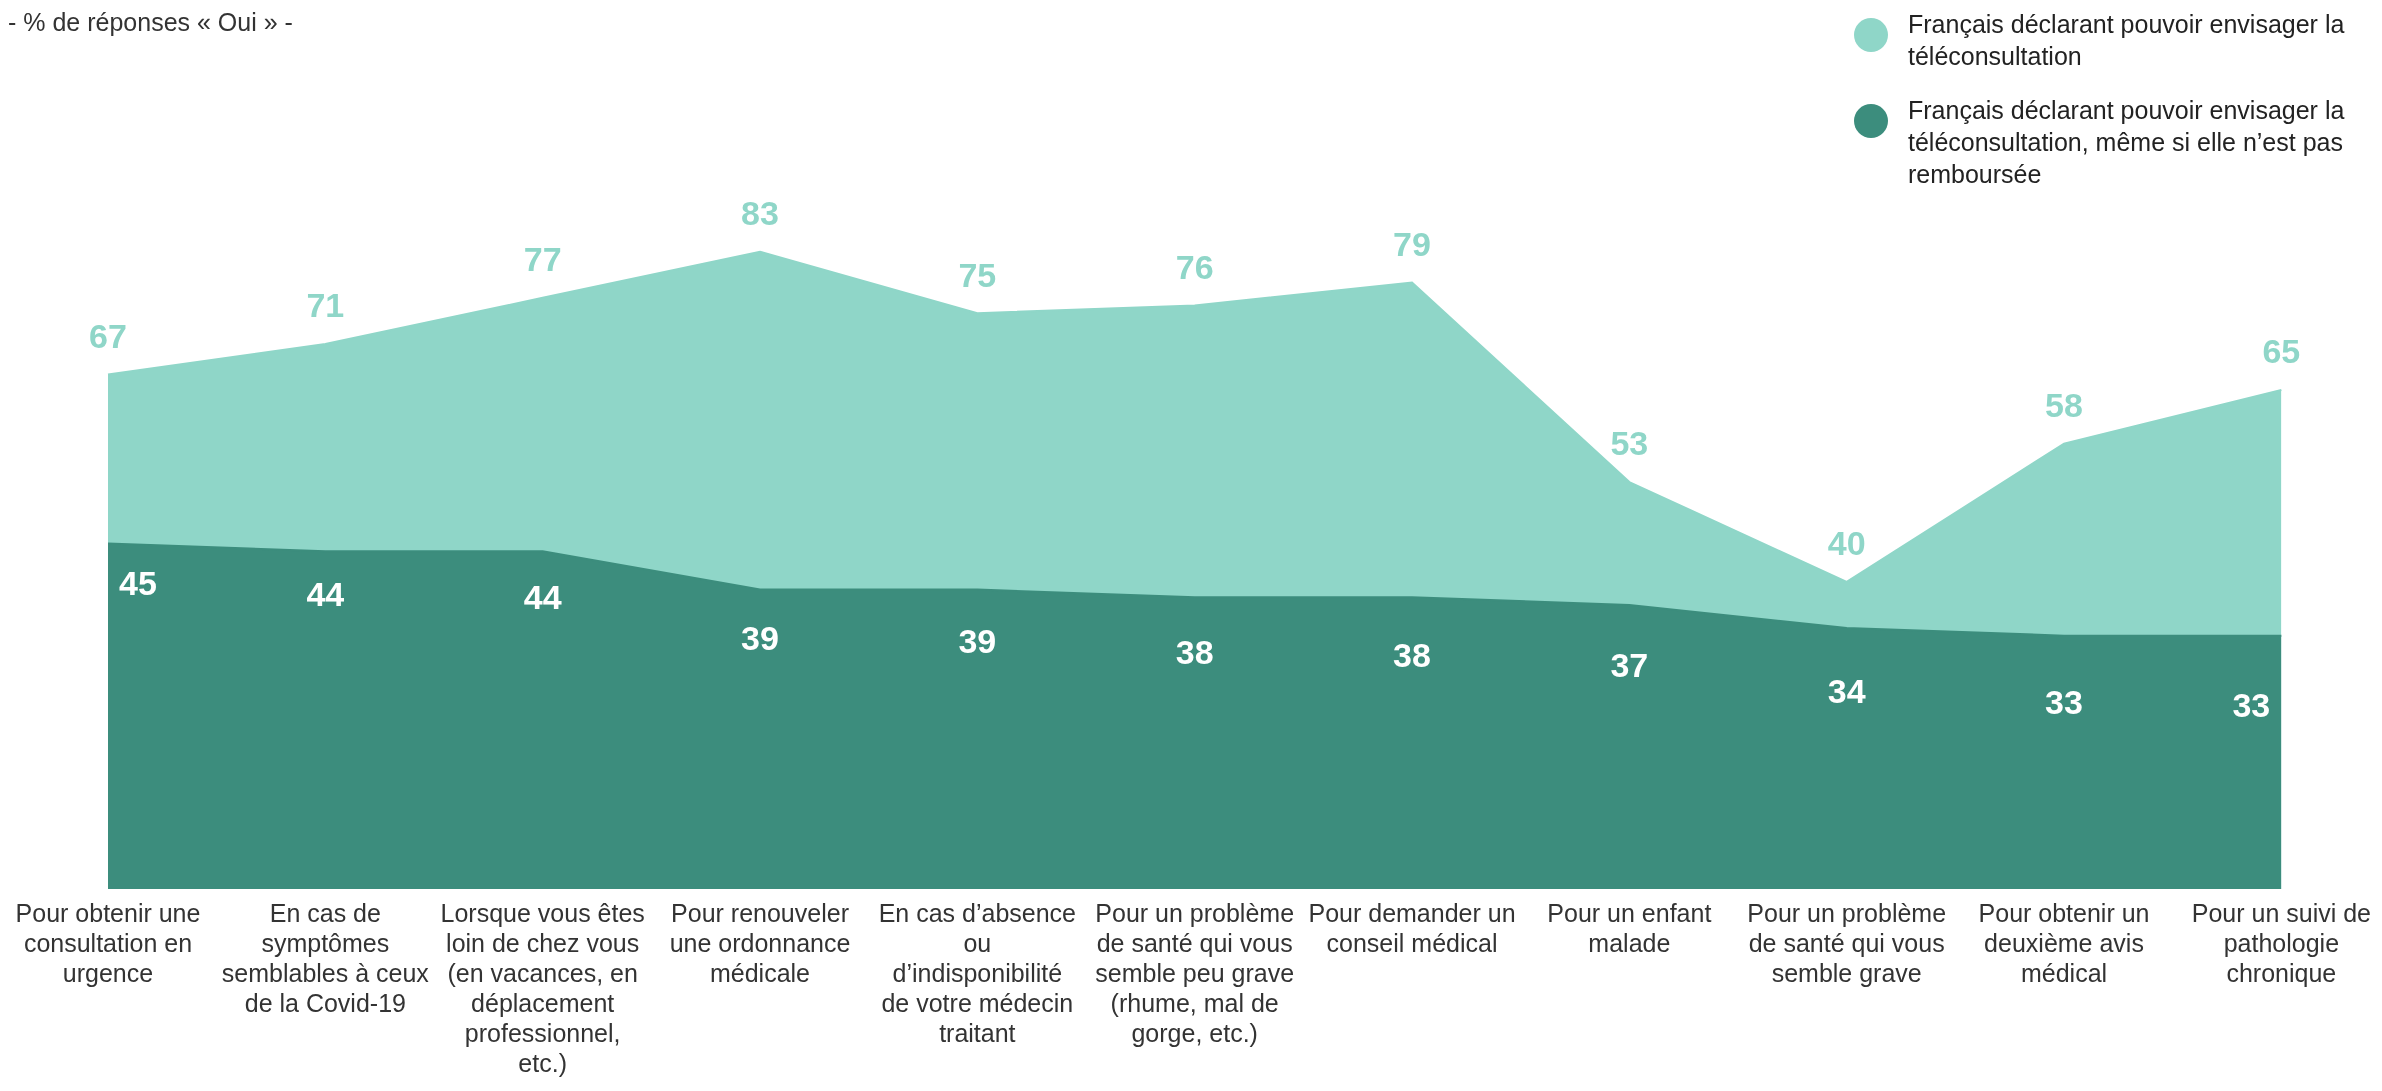  I want to click on x-tick-label: Pour un problème de santé qui vous semble peu grave (rhume, mal de gorge, etc.), so click(1195, 972).